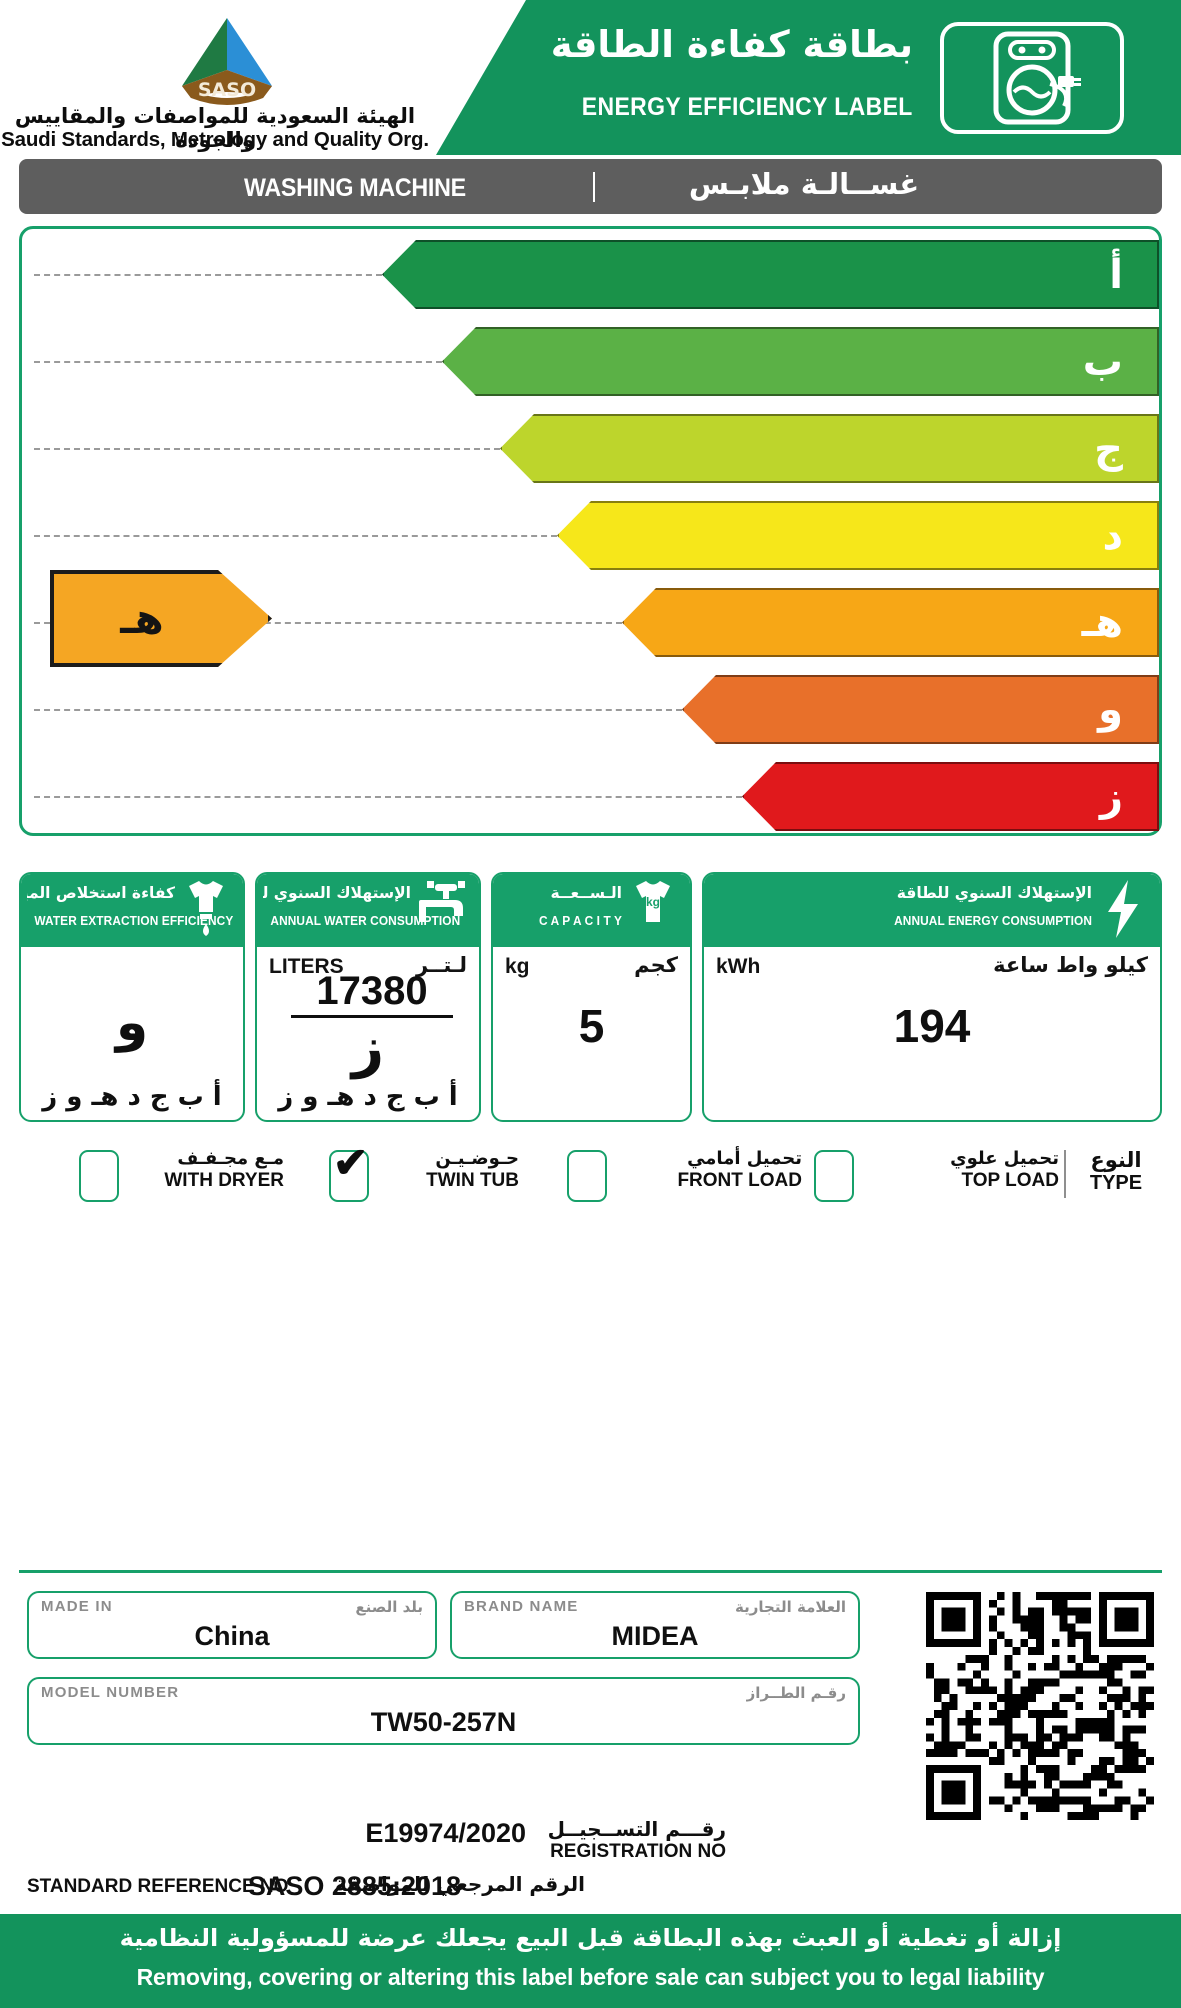 The width and height of the screenshot is (1181, 2008). What do you see at coordinates (594, 187) in the screenshot?
I see `title-divider` at bounding box center [594, 187].